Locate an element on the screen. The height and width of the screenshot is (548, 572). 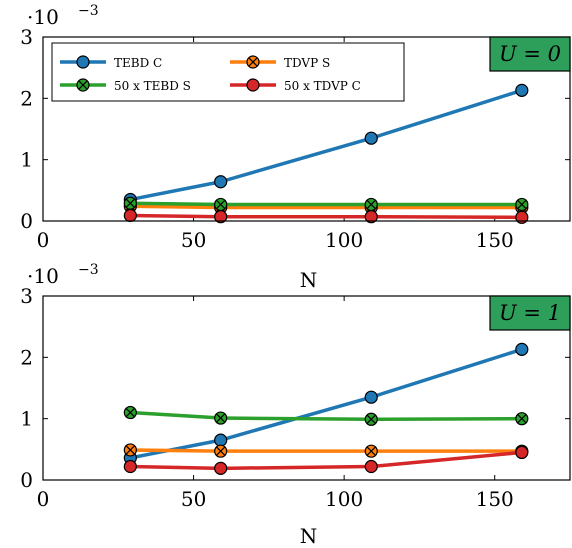
legend-label-4: 50 x TDVP C is located at coordinates (322, 86).